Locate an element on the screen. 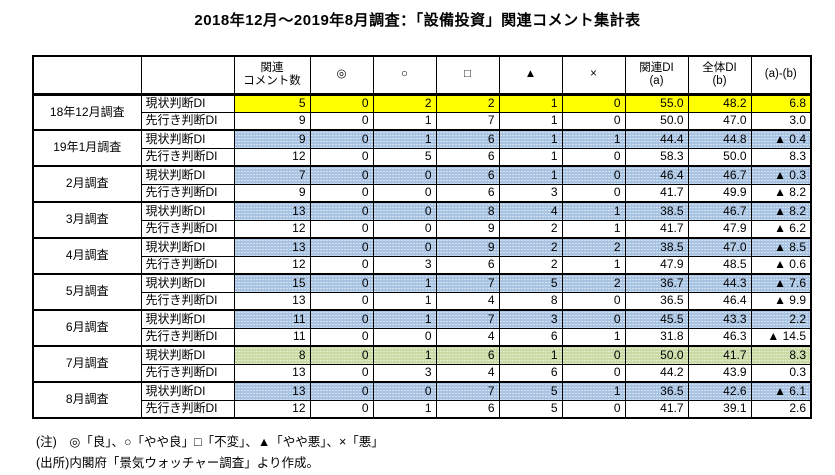 The width and height of the screenshot is (835, 475). value-cell: ▲ 0.4 is located at coordinates (781, 139).